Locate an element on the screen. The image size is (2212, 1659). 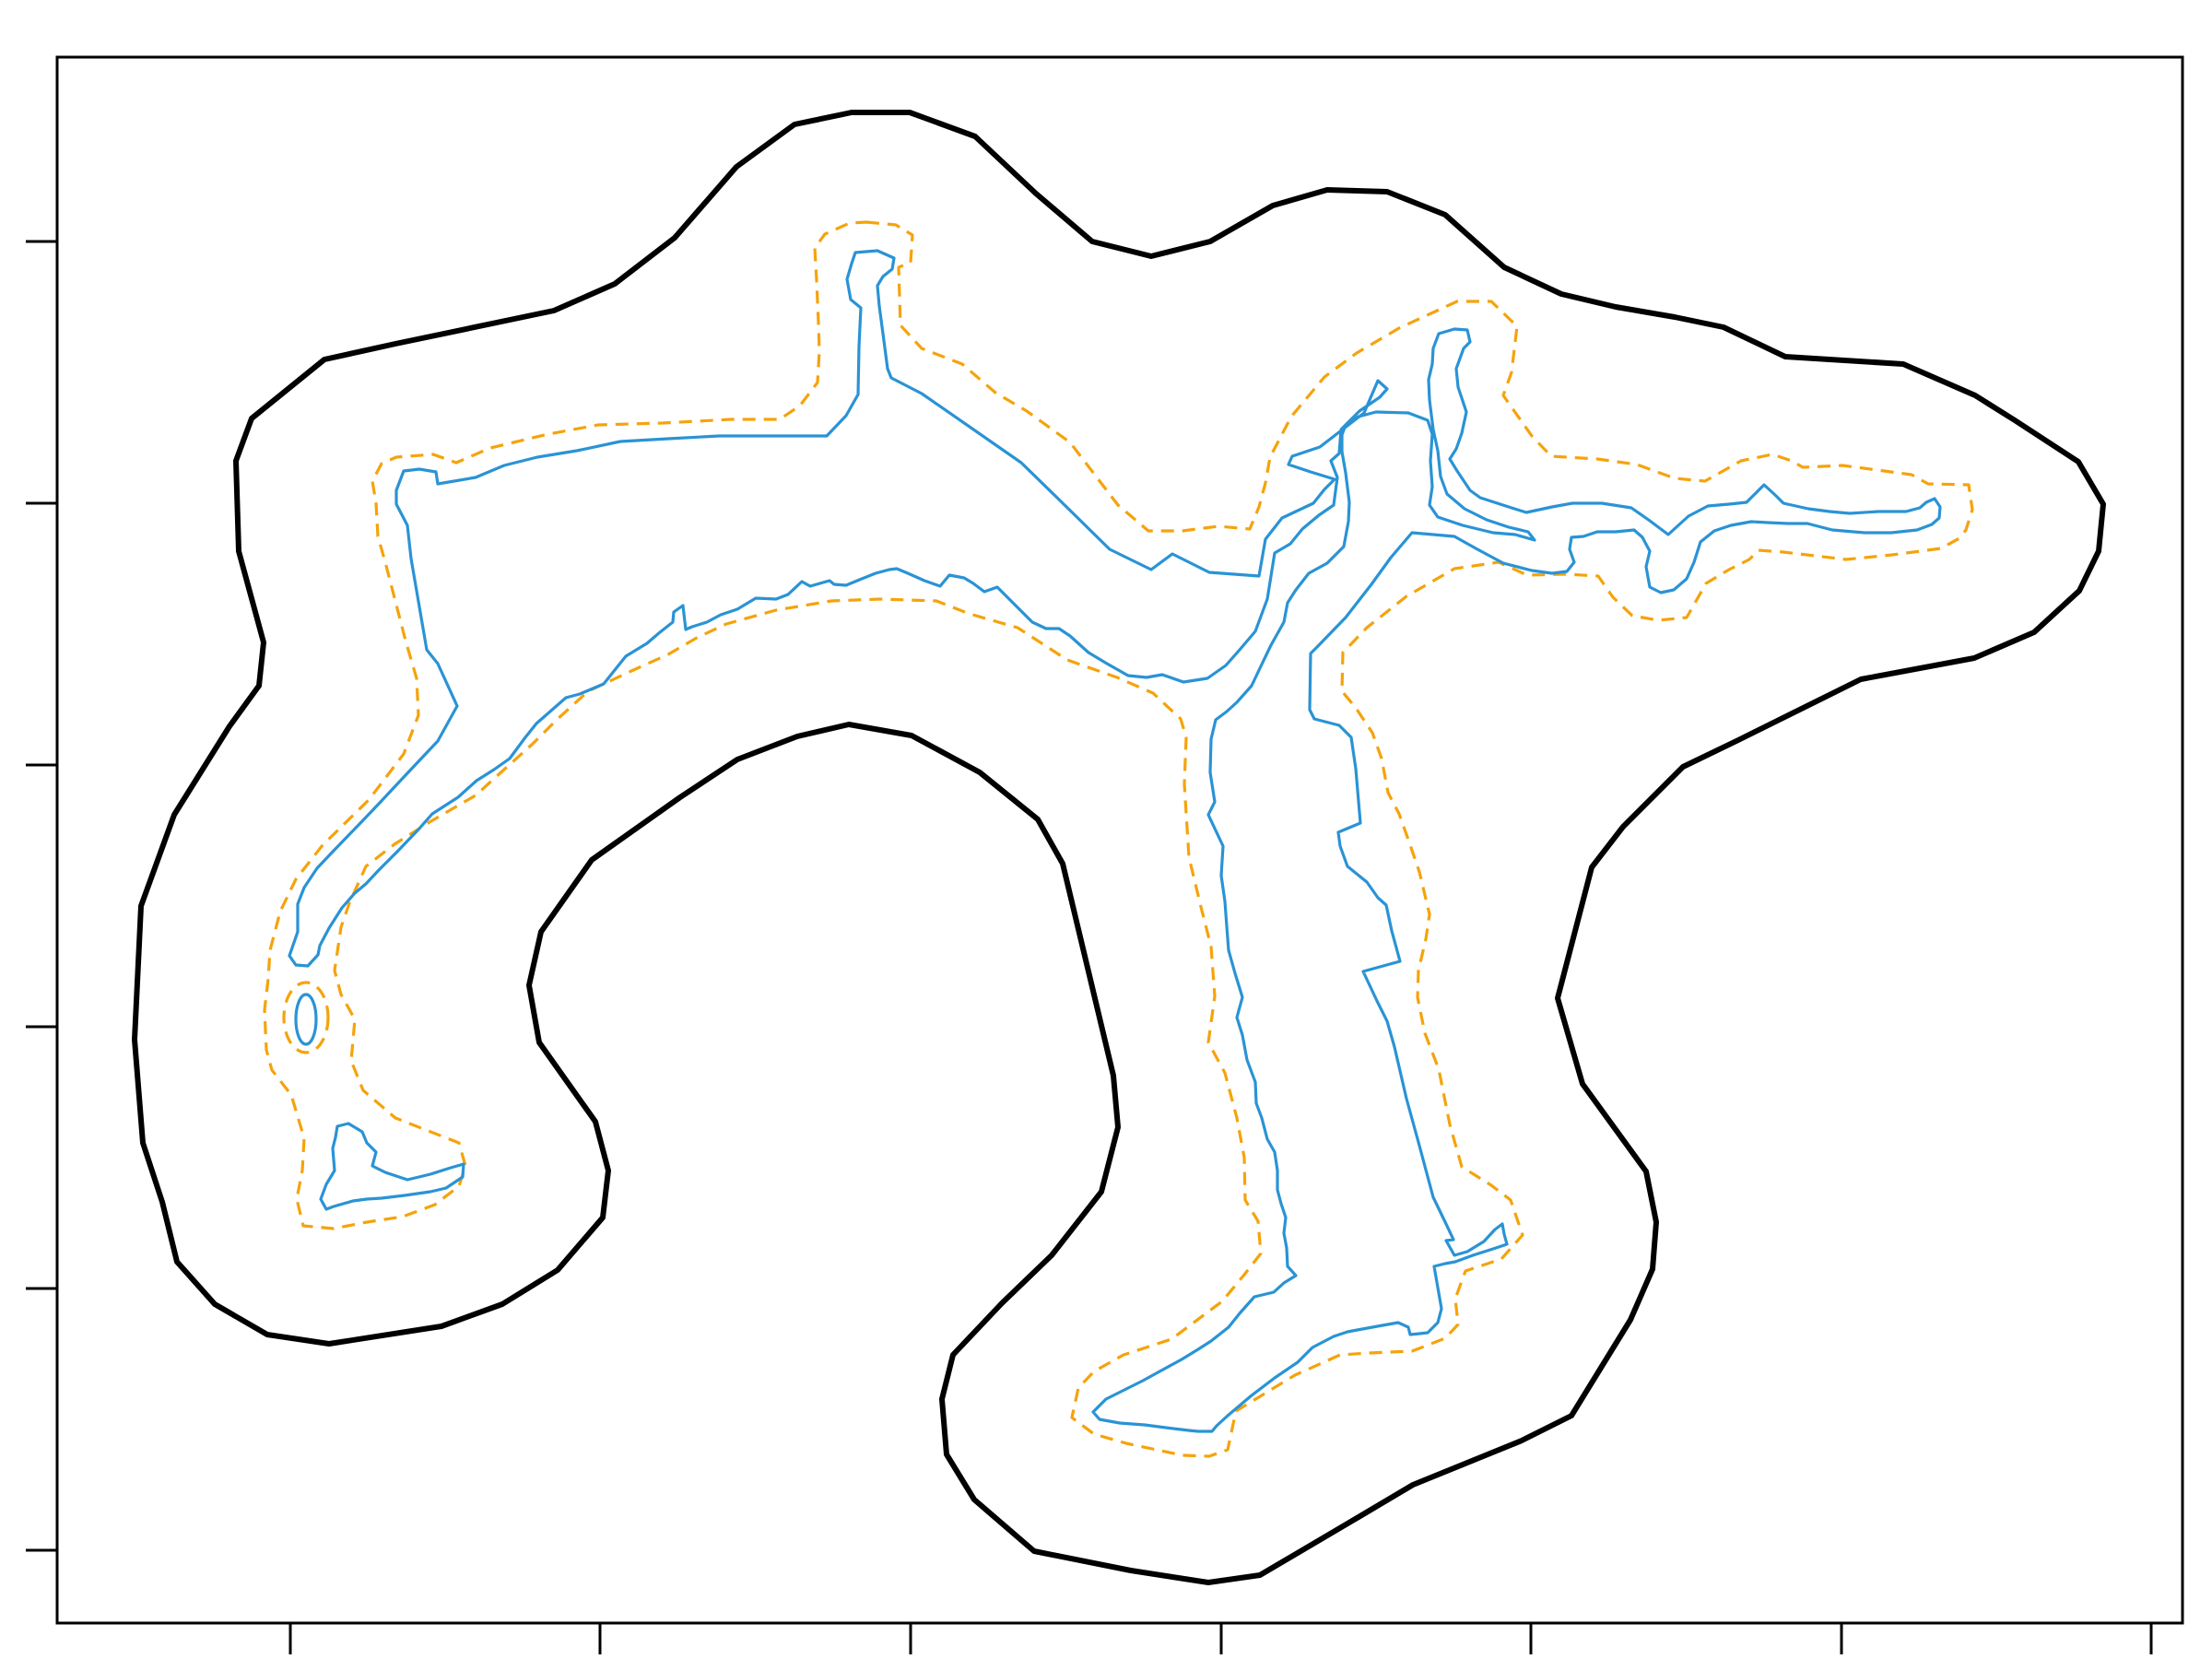
buffer-line-islet is located at coordinates (306, 1017).